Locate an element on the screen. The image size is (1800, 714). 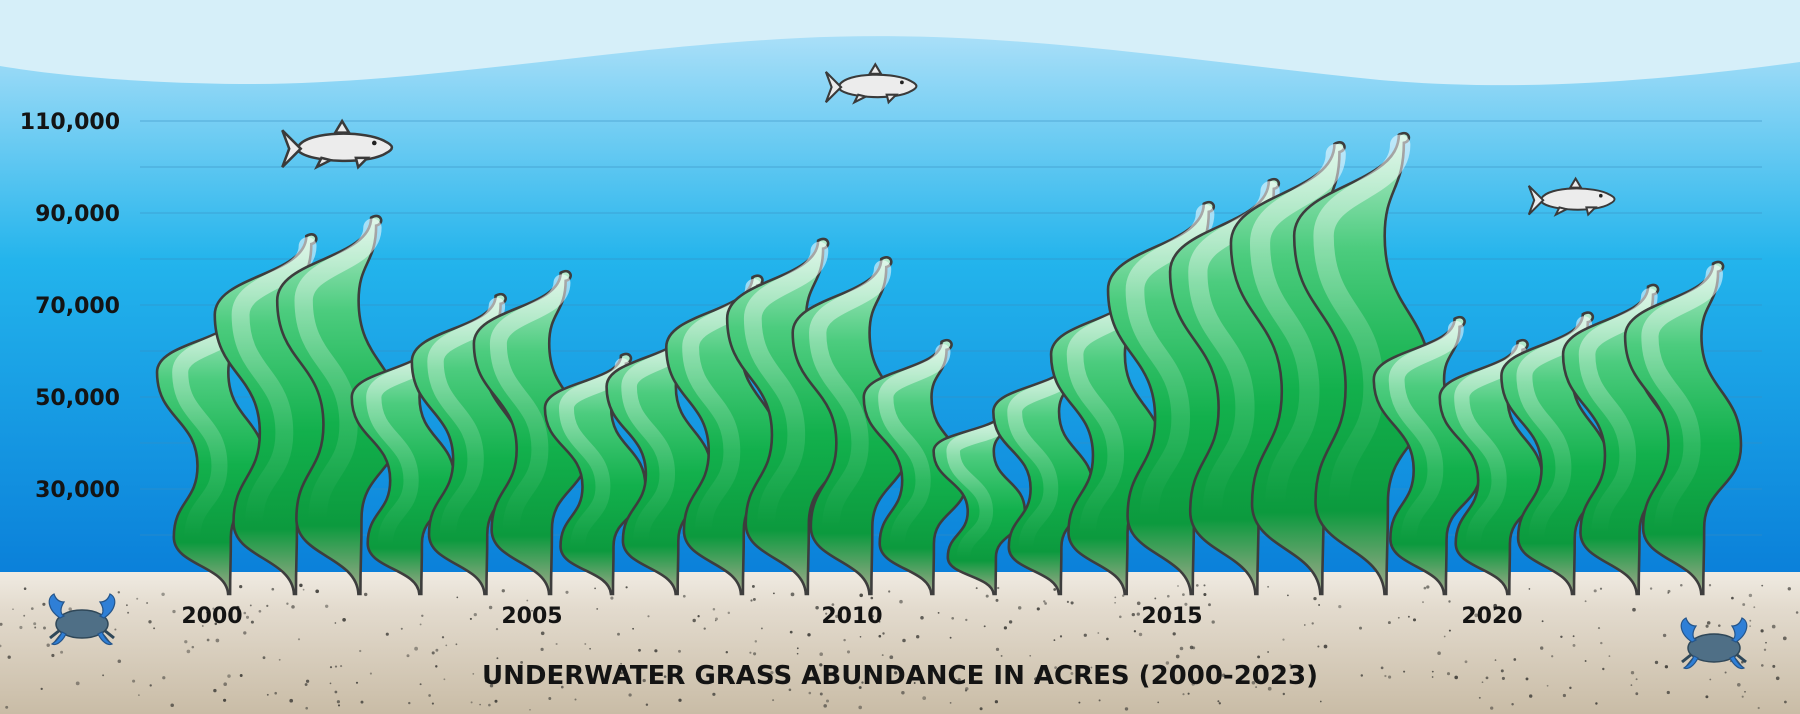
y-axis: 30,000 50,000 70,000 90,000 110,000 is located at coordinates (70, 306).